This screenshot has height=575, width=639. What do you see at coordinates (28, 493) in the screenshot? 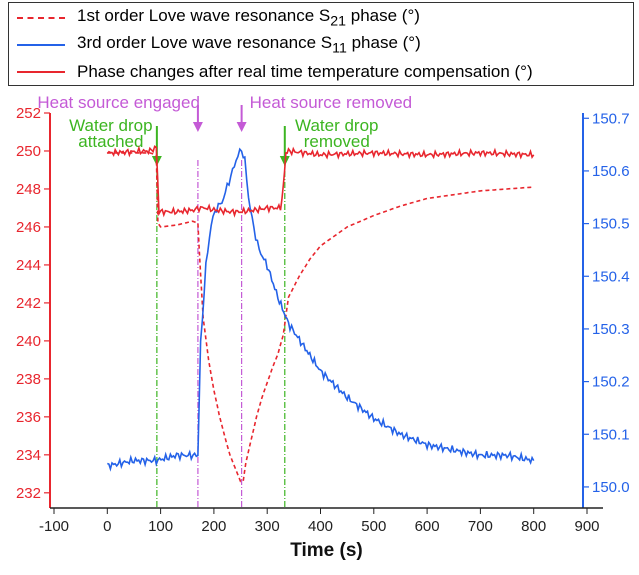
I see `left-tick-label: 232` at bounding box center [28, 493].